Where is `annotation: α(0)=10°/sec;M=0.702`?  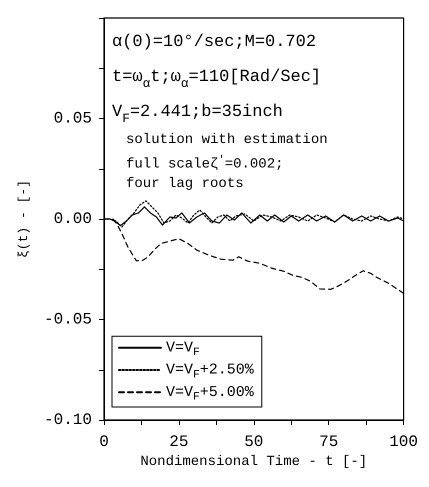 annotation: α(0)=10°/sec;M=0.702 is located at coordinates (214, 42).